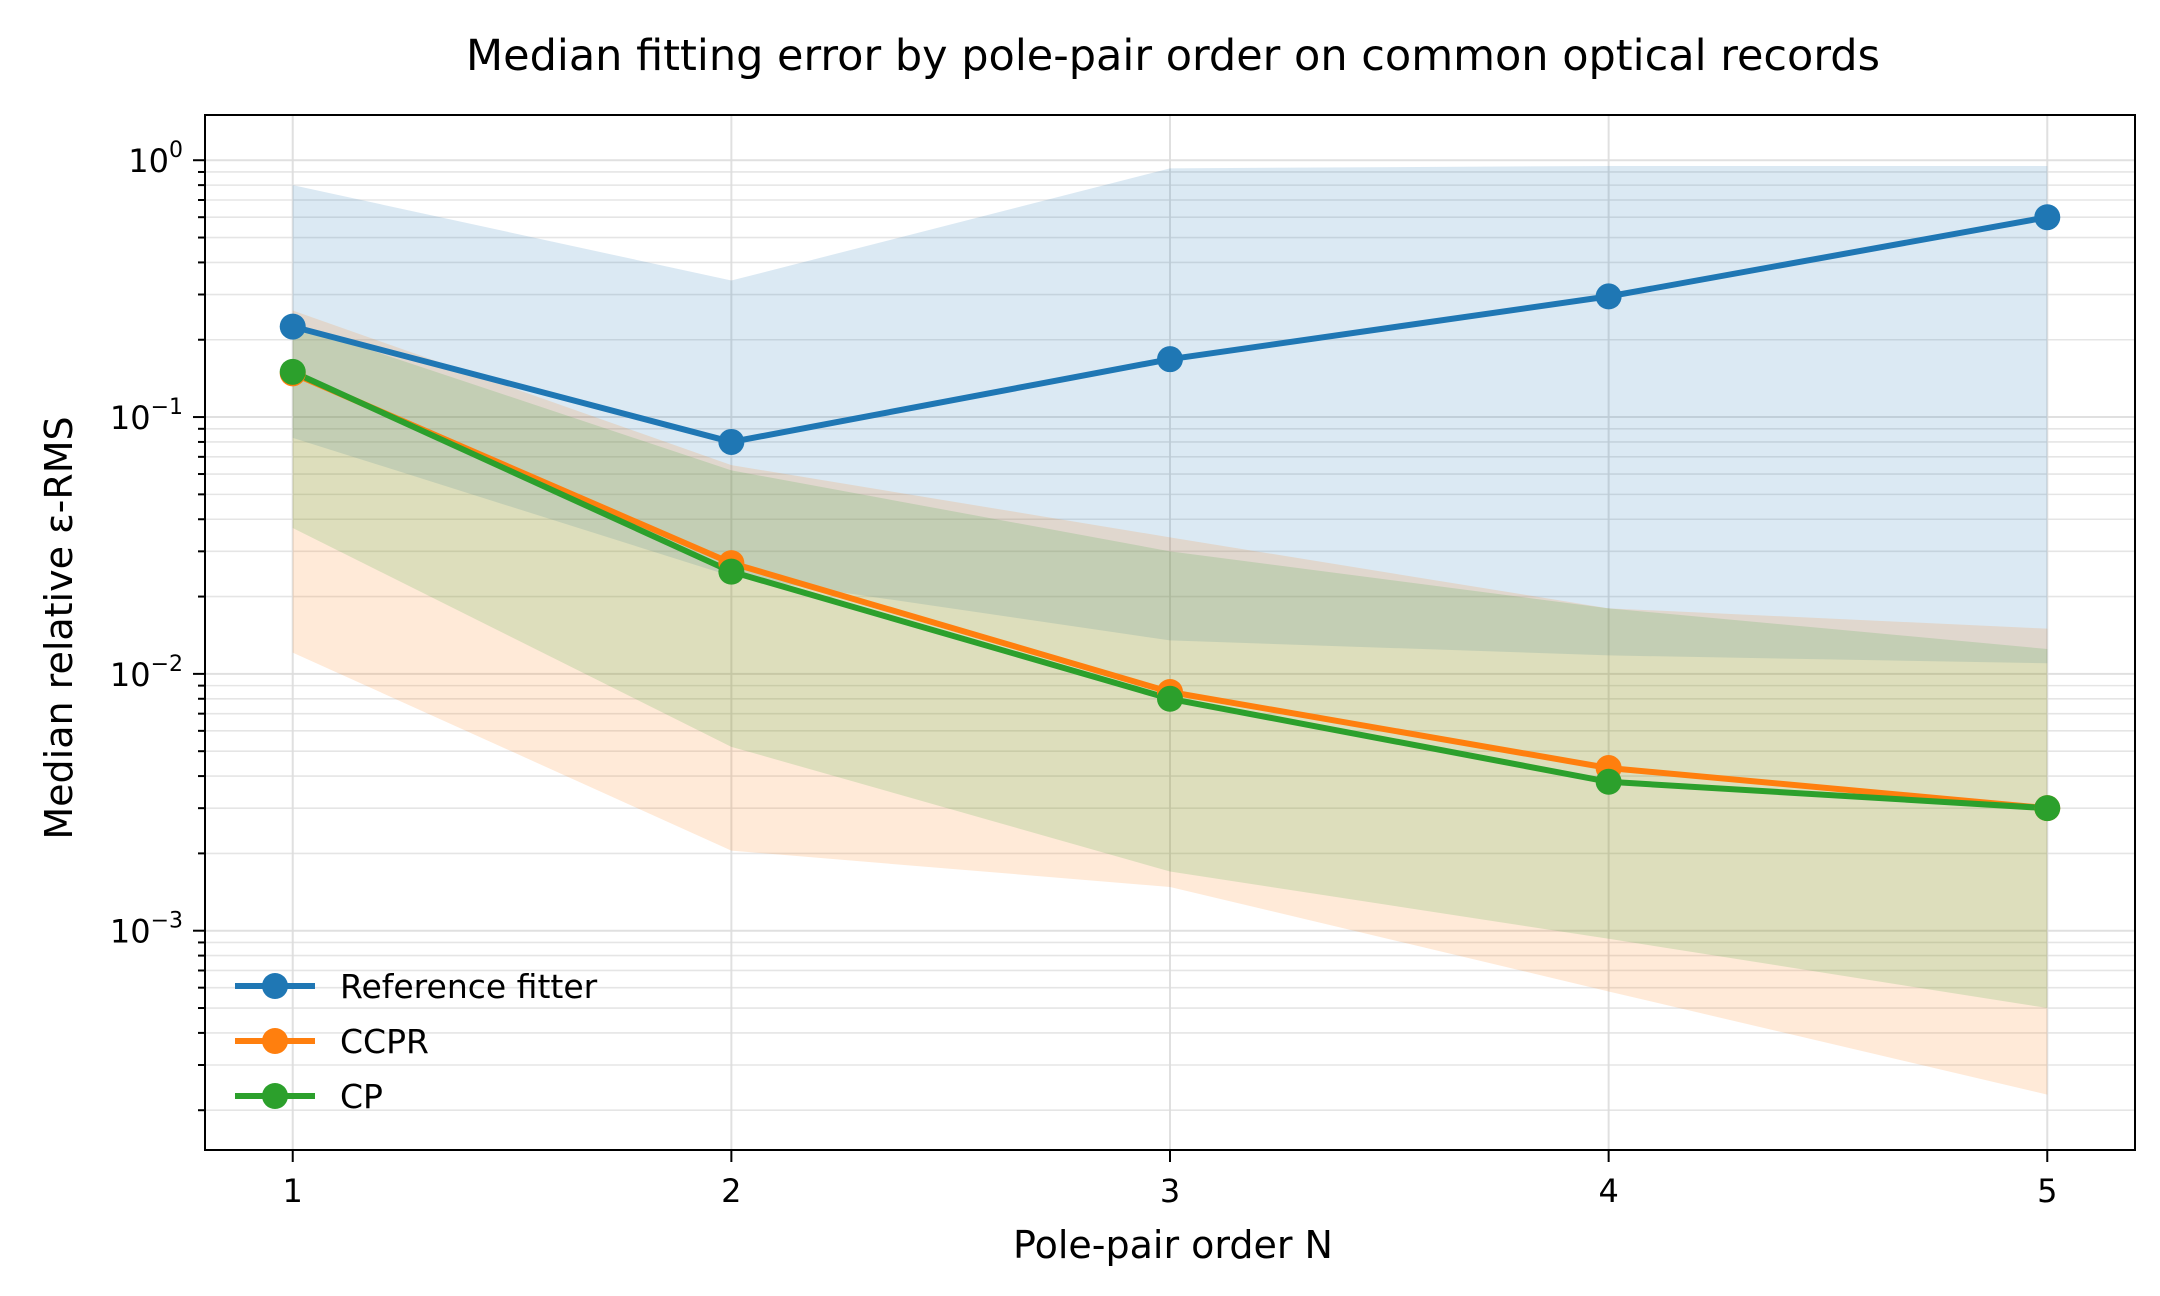 This screenshot has width=2160, height=1296. What do you see at coordinates (275, 1096) in the screenshot?
I see `legend-marker-cp` at bounding box center [275, 1096].